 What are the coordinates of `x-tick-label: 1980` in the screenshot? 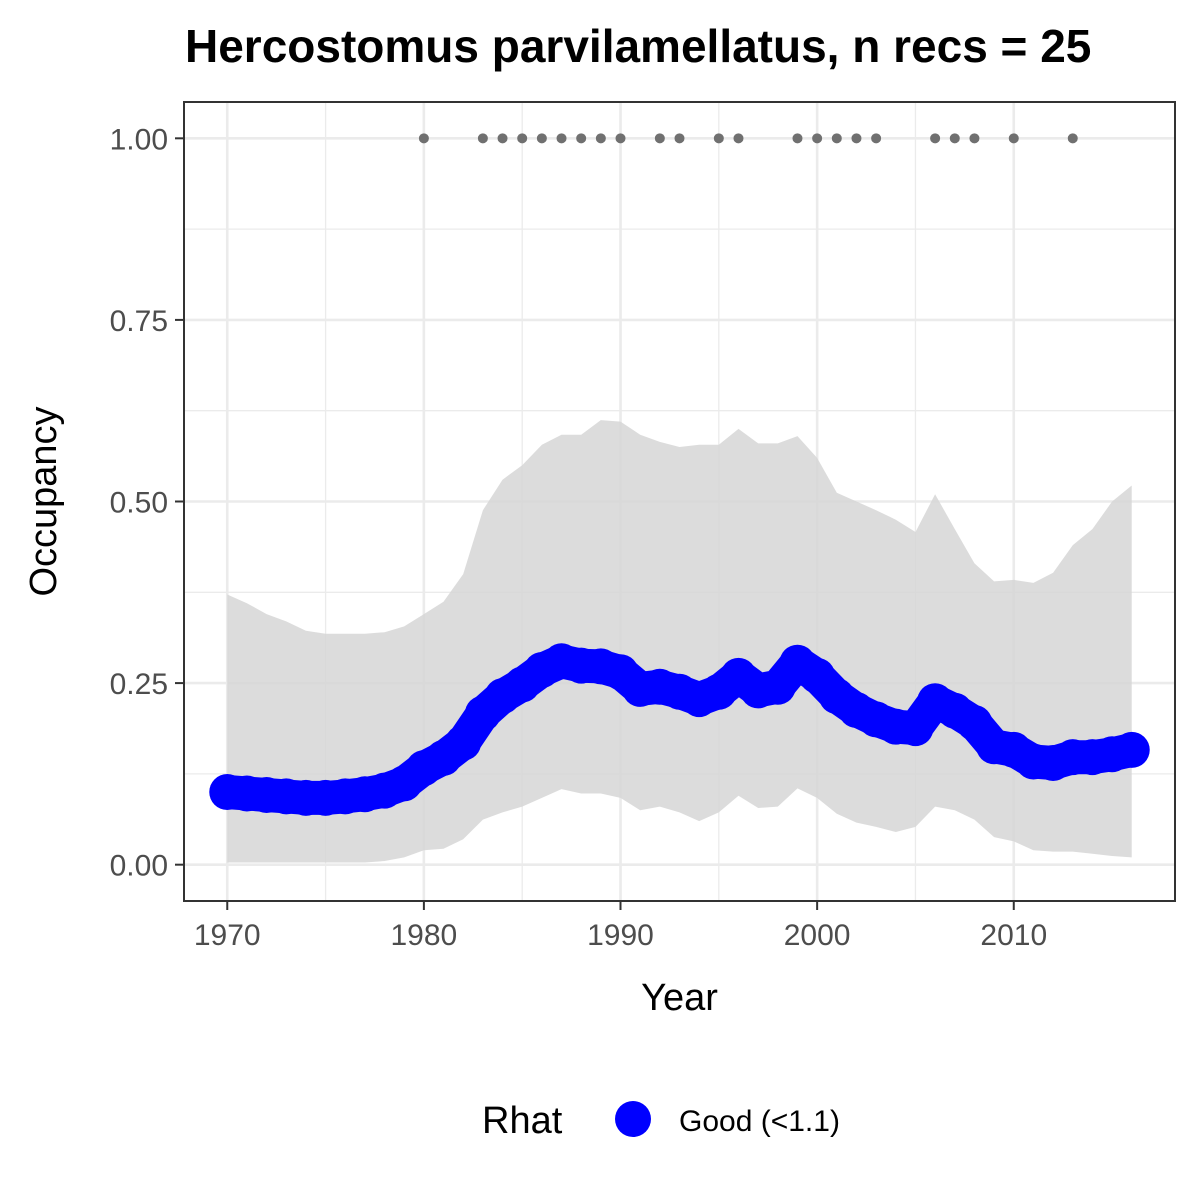 It's located at (424, 935).